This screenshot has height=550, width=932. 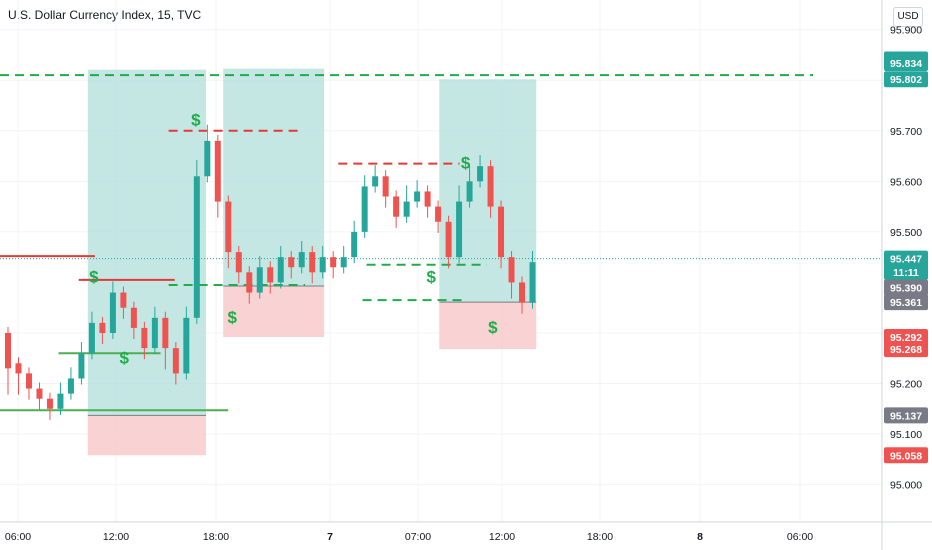 I want to click on price-tag-label: 95.361, so click(x=906, y=303).